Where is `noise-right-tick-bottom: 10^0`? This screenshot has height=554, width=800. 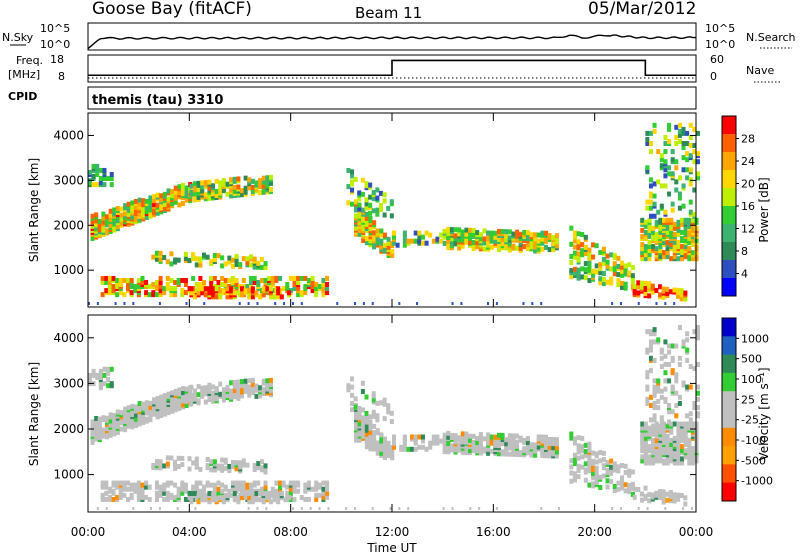 noise-right-tick-bottom: 10^0 is located at coordinates (720, 44).